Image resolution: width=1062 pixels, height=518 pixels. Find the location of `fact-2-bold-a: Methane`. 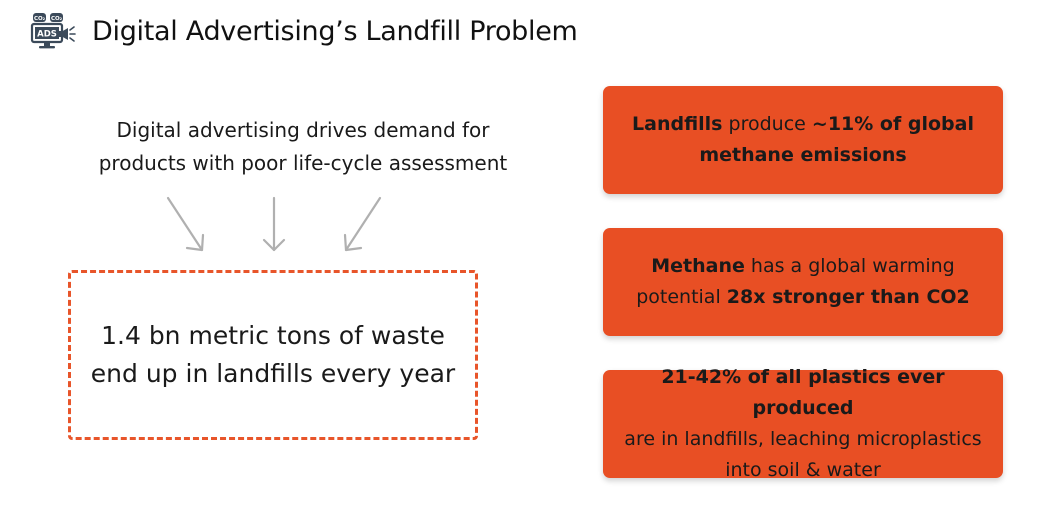

fact-2-bold-a: Methane is located at coordinates (698, 266).